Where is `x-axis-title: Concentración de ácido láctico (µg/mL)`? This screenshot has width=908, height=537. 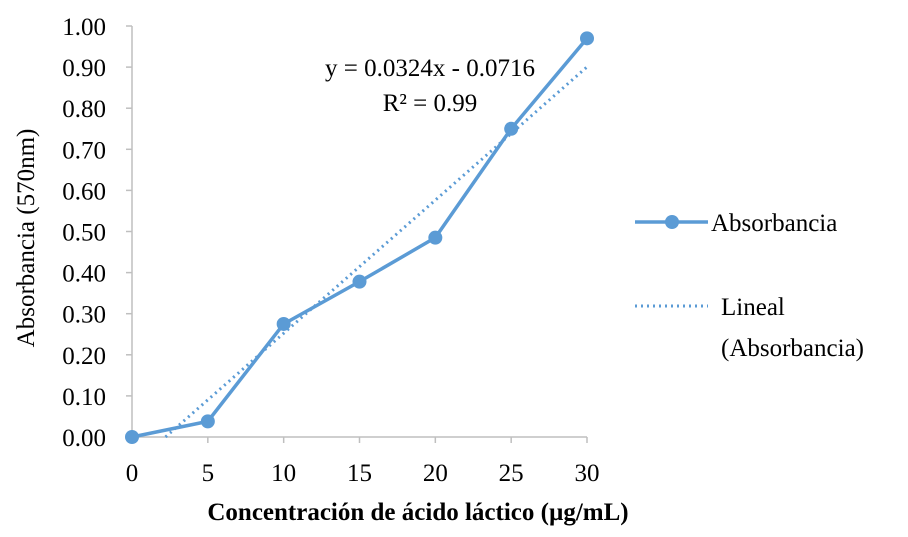 x-axis-title: Concentración de ácido láctico (µg/mL) is located at coordinates (417, 512).